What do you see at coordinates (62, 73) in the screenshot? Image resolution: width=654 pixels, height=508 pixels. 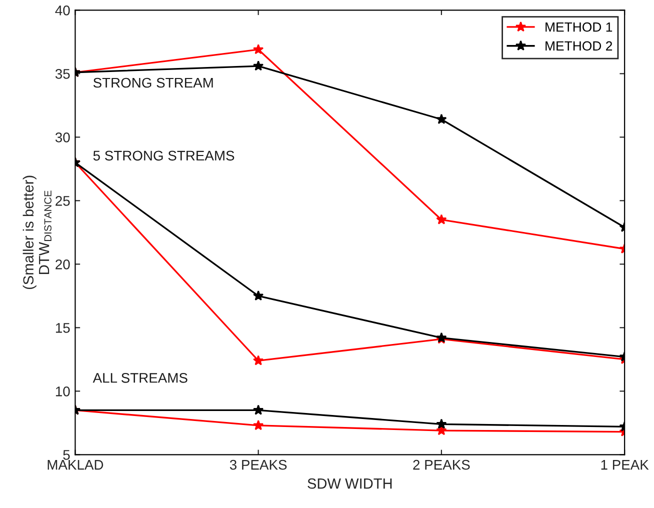 I see `y-tick-label: 35` at bounding box center [62, 73].